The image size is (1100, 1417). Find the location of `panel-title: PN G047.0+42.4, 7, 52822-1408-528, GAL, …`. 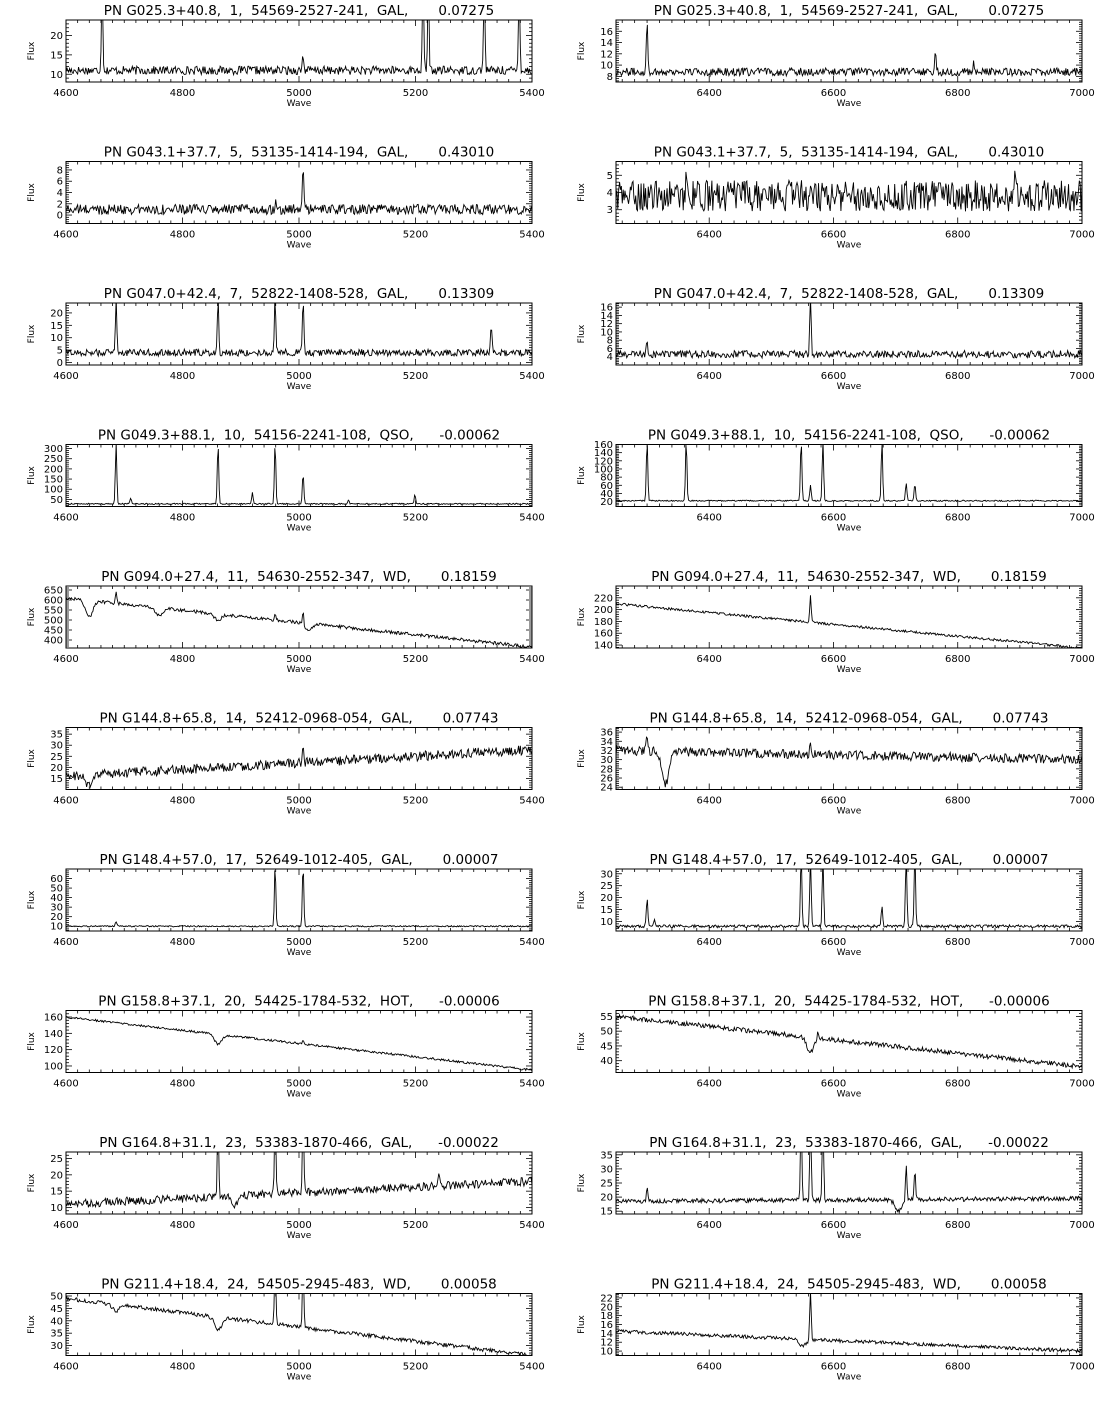

panel-title: PN G047.0+42.4, 7, 52822-1408-528, GAL, … is located at coordinates (849, 294).